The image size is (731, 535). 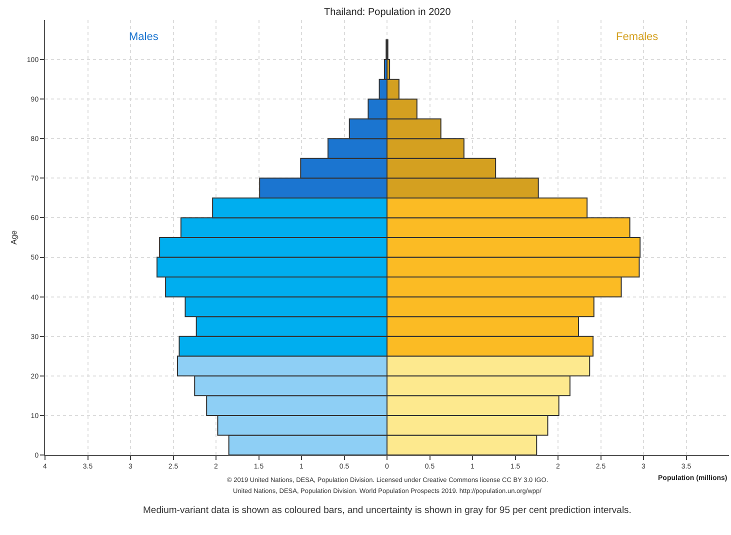 I want to click on y-axis-title: Age, so click(x=14, y=237).